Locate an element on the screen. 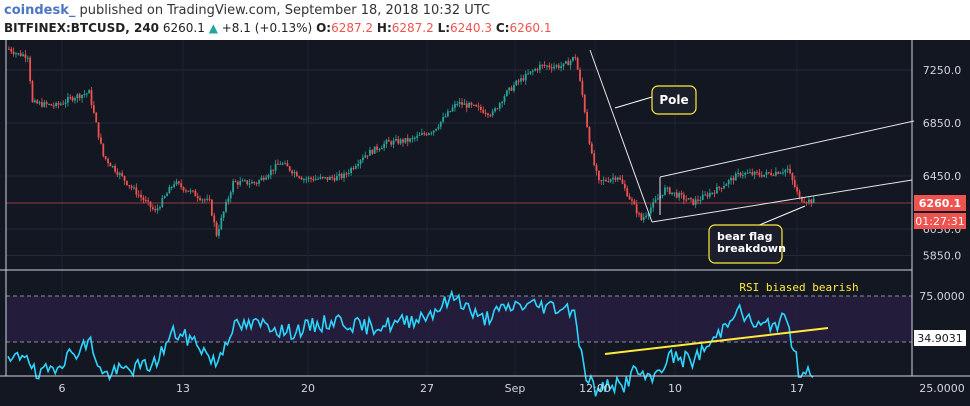  time-tick-label: 12:00 is located at coordinates (595, 388).